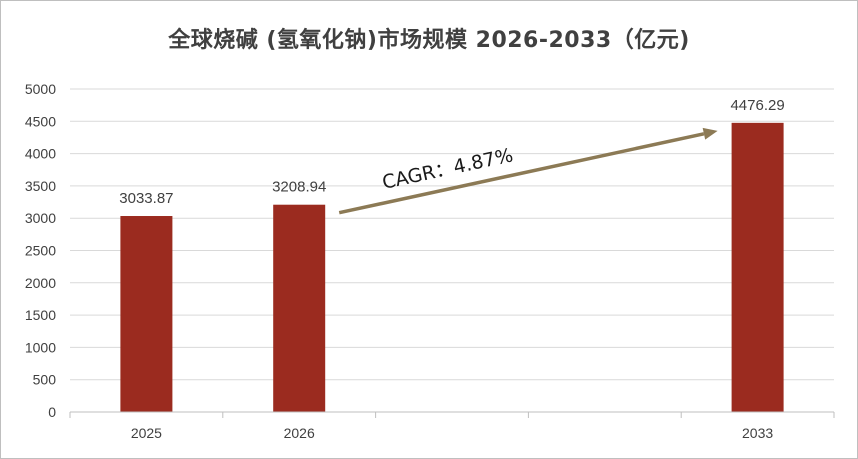 The height and width of the screenshot is (459, 858). I want to click on y-tick-label: 2000, so click(40, 283).